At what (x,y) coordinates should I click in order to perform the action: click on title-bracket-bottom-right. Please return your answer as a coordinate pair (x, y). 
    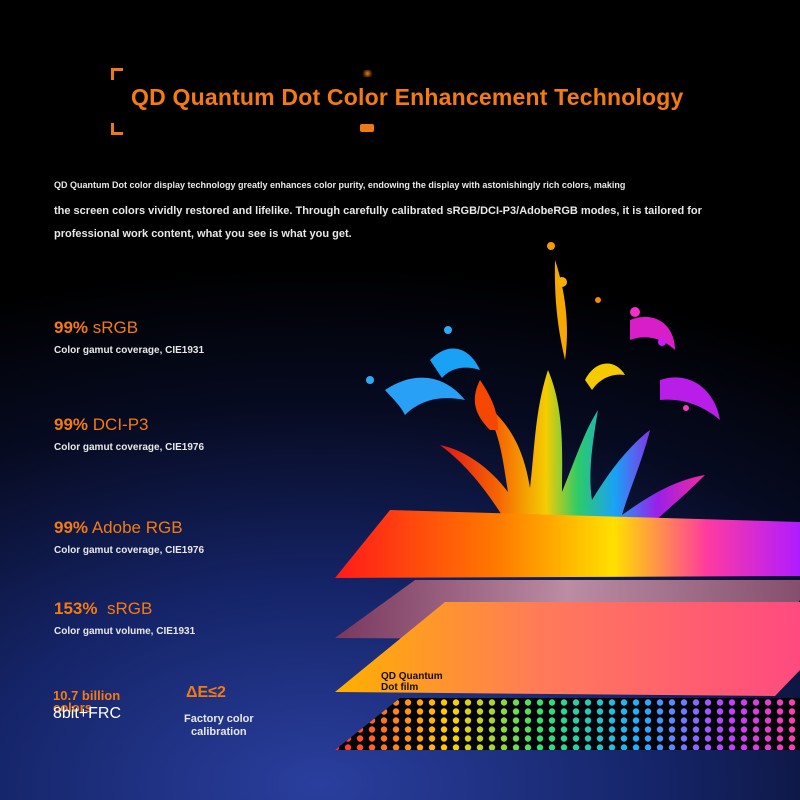
    Looking at the image, I should click on (367, 128).